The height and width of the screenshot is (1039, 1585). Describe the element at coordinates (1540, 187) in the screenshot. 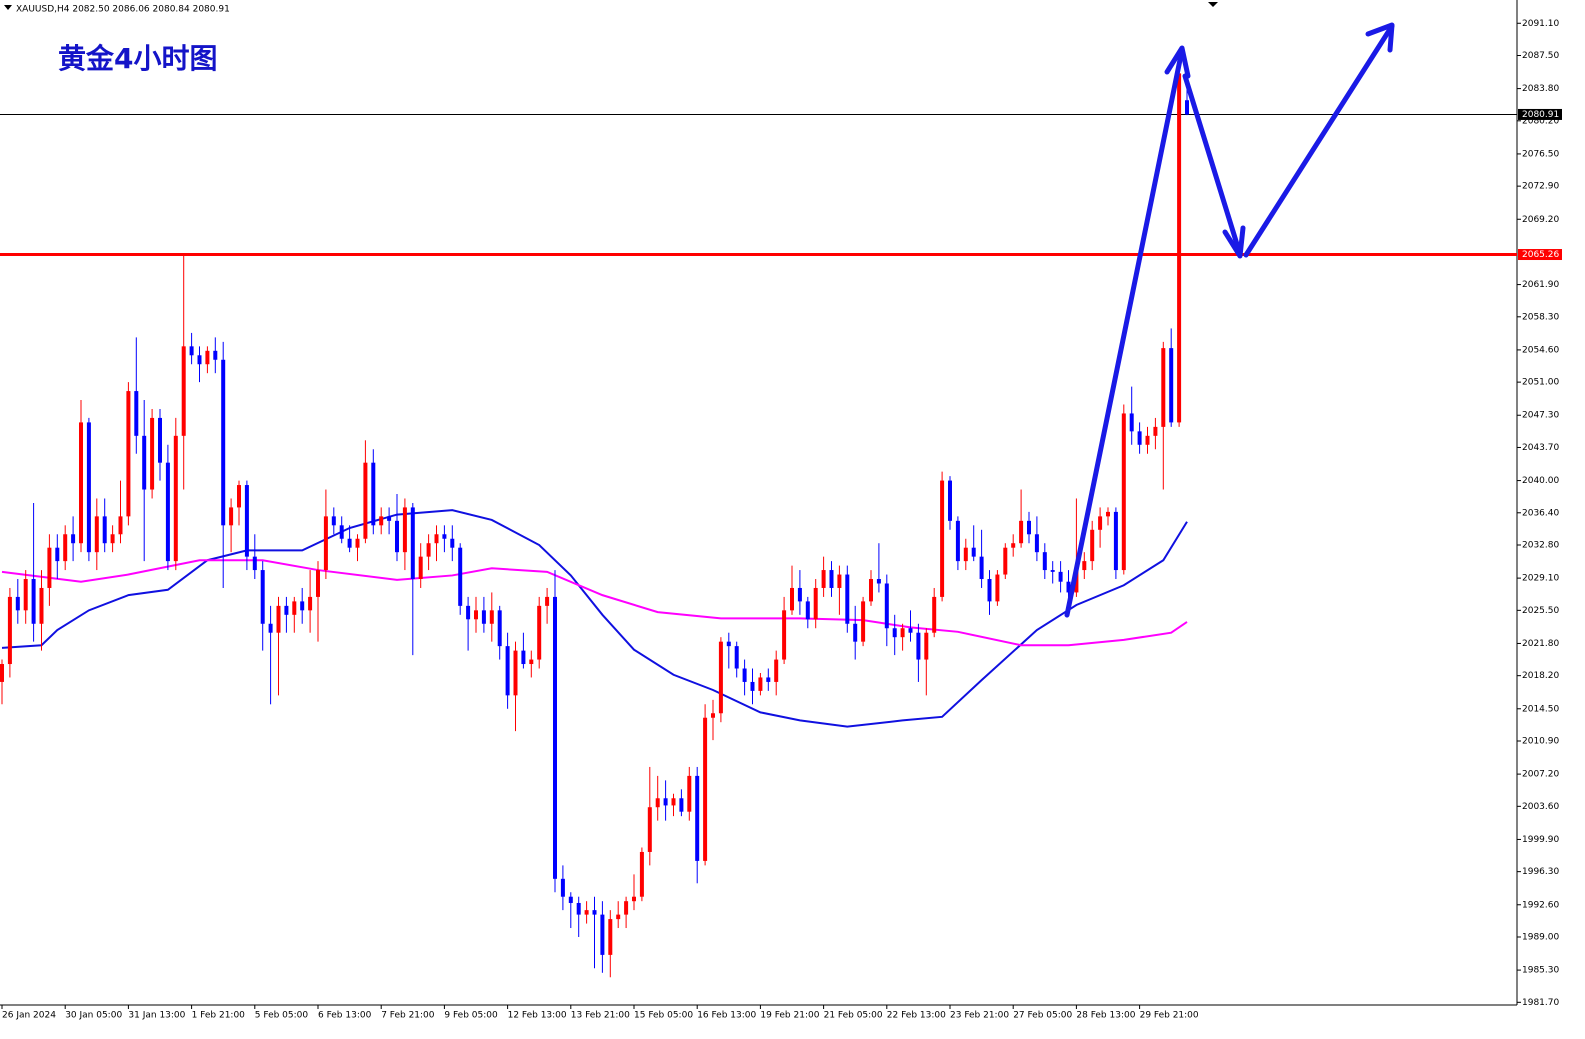

I see `y-tick-label: 2072.90` at that location.